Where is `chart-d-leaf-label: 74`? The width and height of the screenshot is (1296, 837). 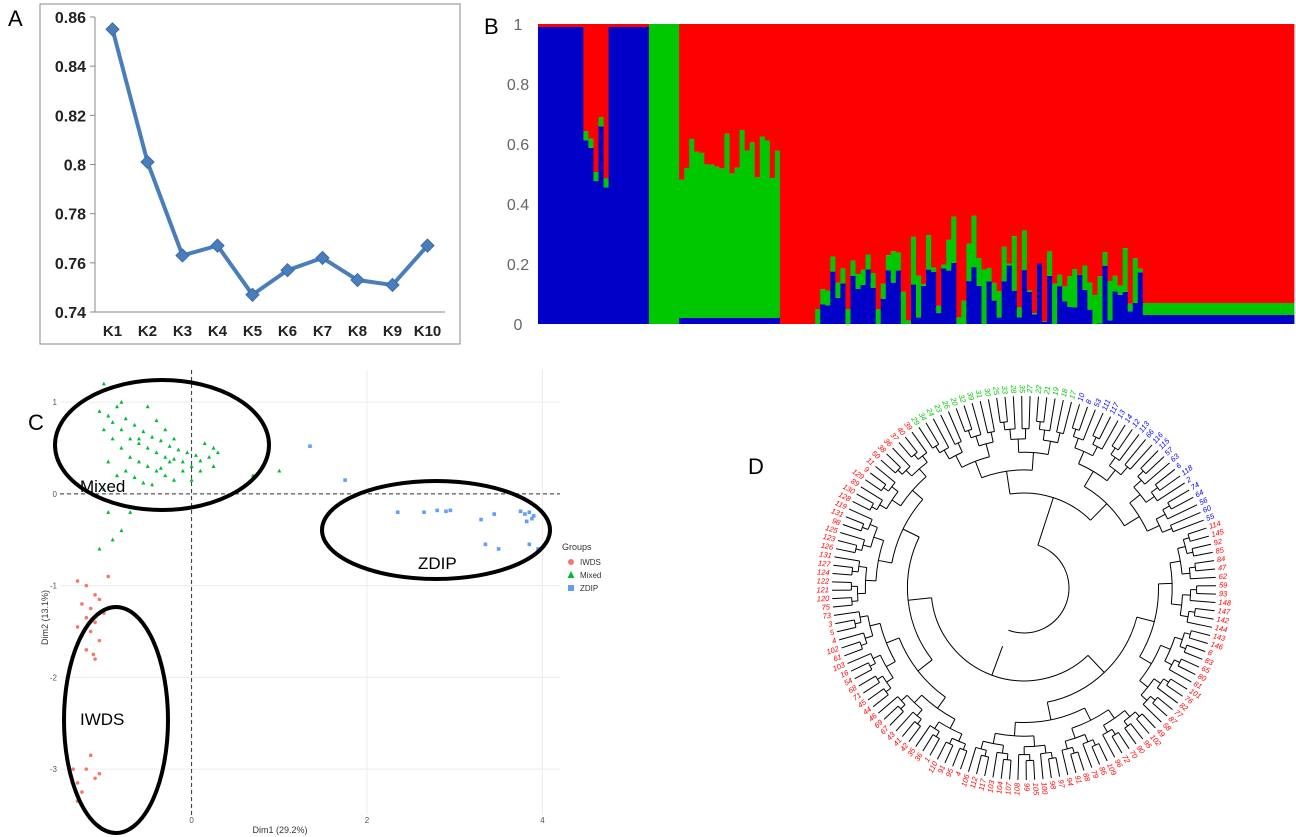
chart-d-leaf-label: 74 is located at coordinates (1195, 486).